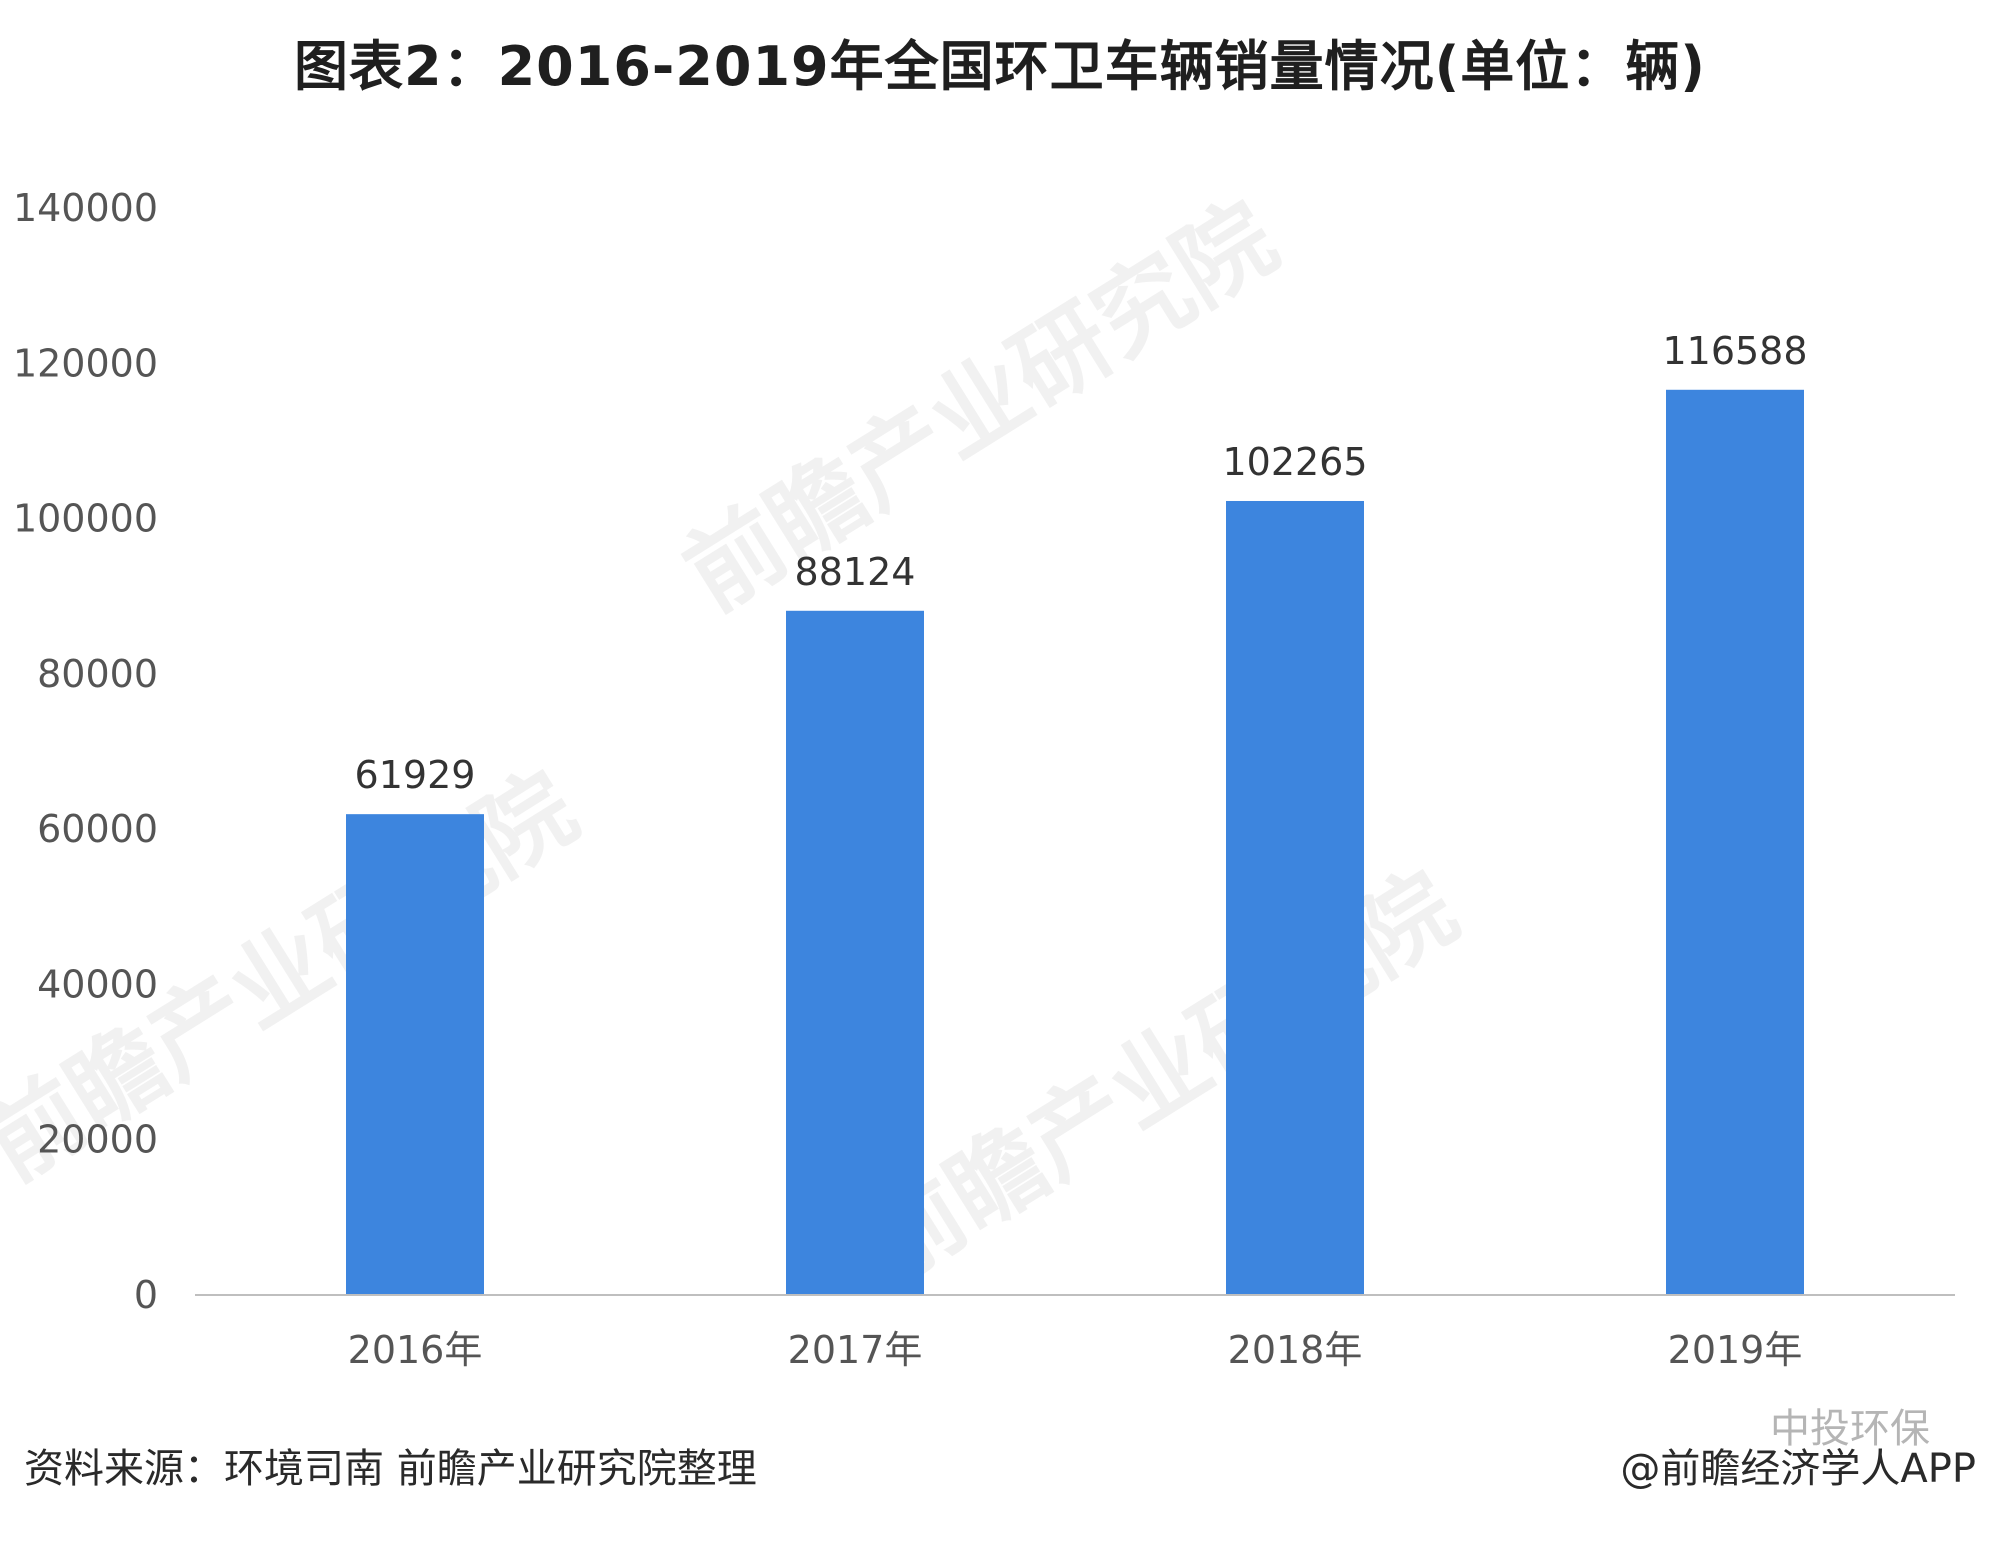  What do you see at coordinates (85, 363) in the screenshot?
I see `y-tick-label: 120000` at bounding box center [85, 363].